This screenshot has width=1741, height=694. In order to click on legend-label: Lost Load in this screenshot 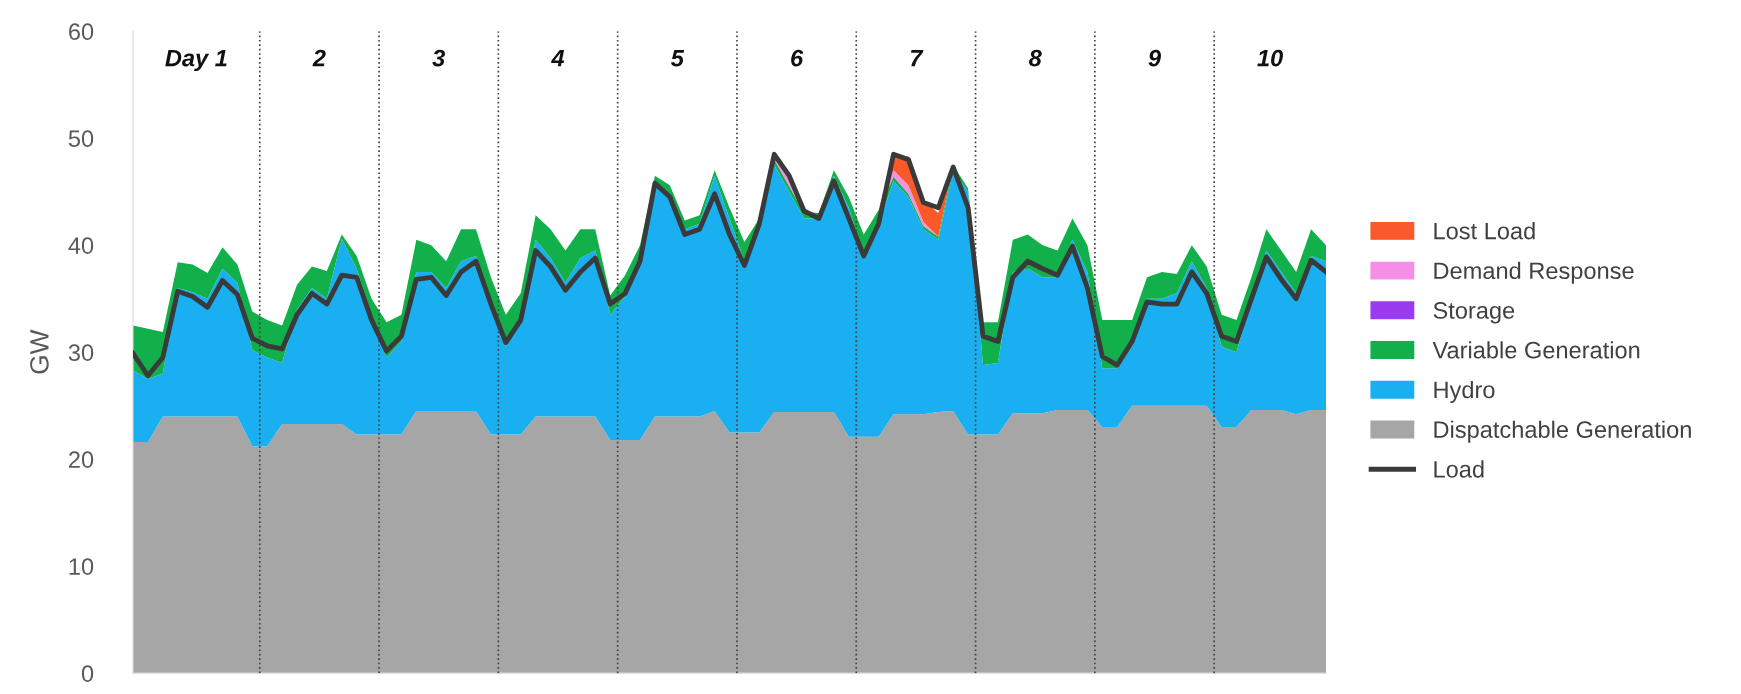, I will do `click(1484, 231)`.